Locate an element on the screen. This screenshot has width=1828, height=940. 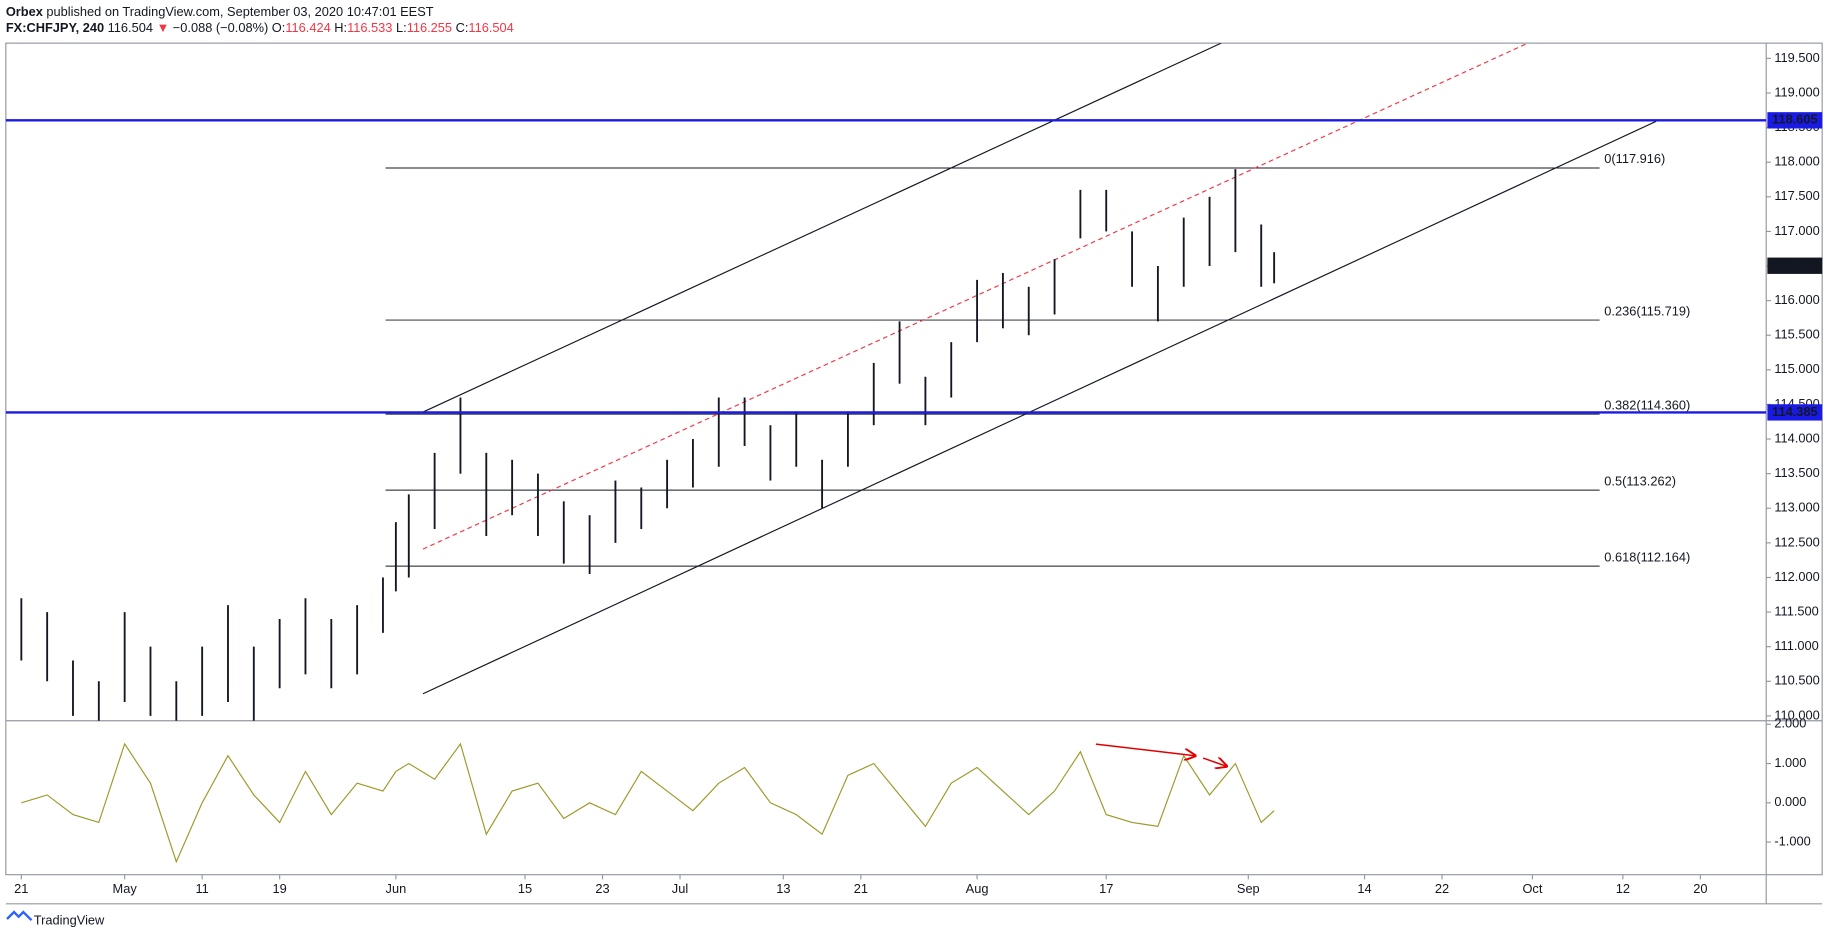
open-label: O: is located at coordinates (279, 28).